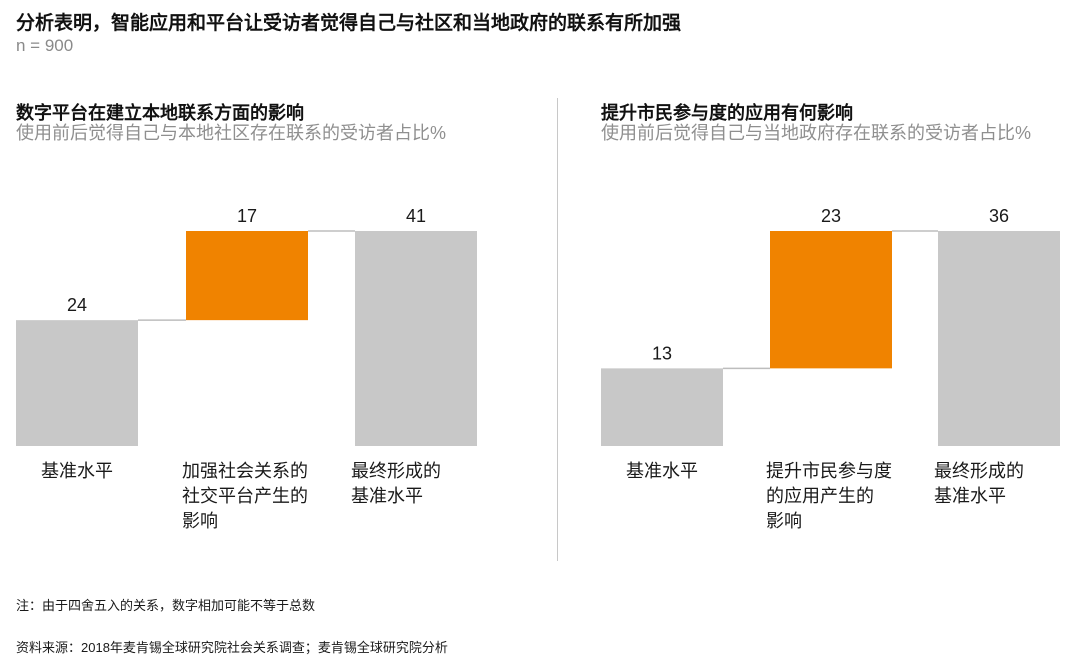 The height and width of the screenshot is (666, 1080). What do you see at coordinates (829, 471) in the screenshot?
I see `category-label-line: 提升市民参与度` at bounding box center [829, 471].